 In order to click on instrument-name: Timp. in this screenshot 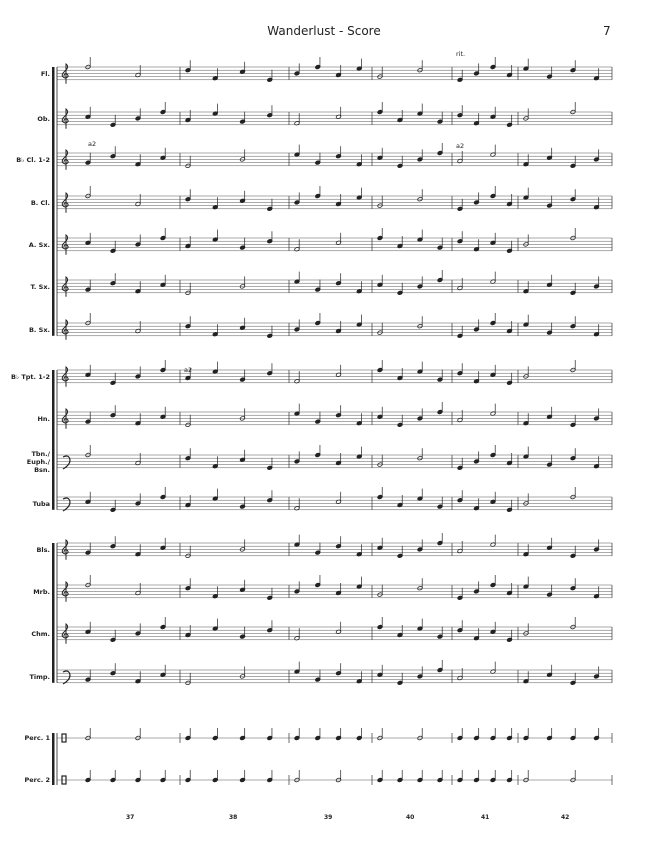, I will do `click(39, 676)`.